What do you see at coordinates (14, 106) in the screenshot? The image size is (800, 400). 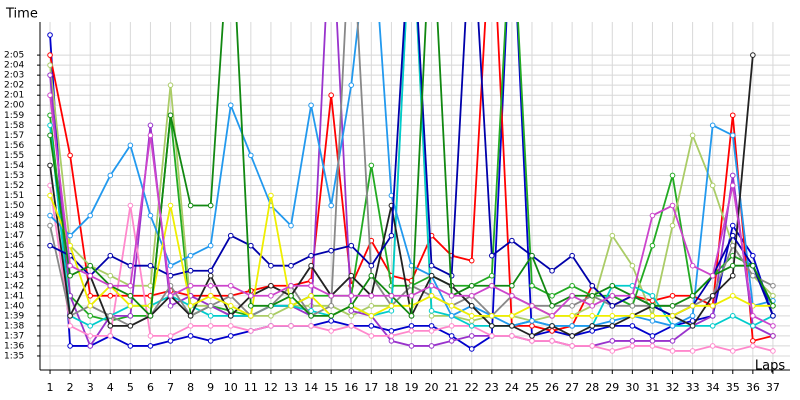 I see `y-tick-label: 2:00` at bounding box center [14, 106].